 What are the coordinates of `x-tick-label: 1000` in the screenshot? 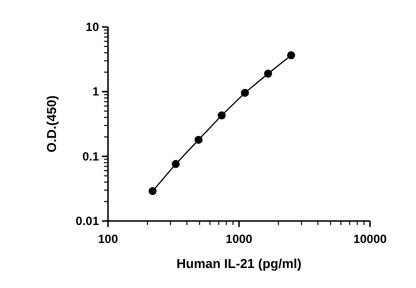 It's located at (239, 239).